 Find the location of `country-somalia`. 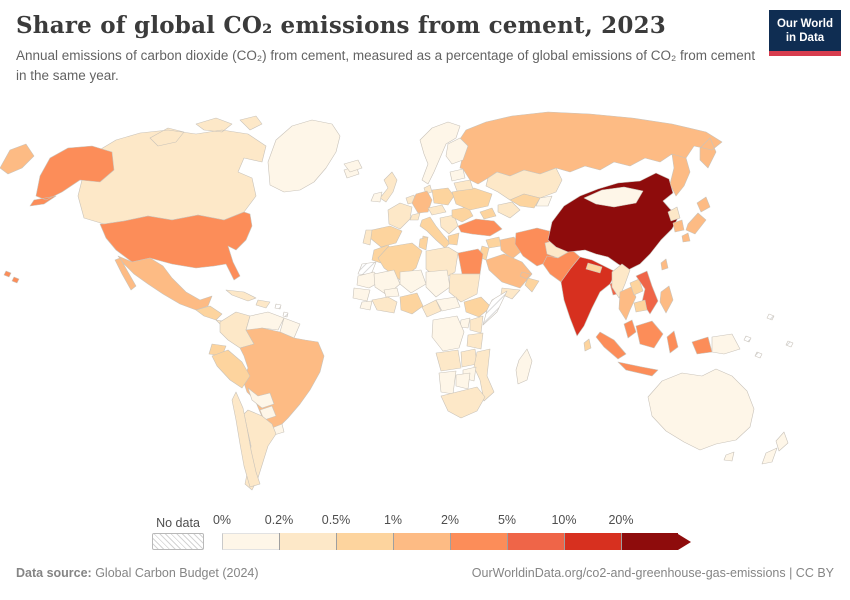

country-somalia is located at coordinates (495, 308).